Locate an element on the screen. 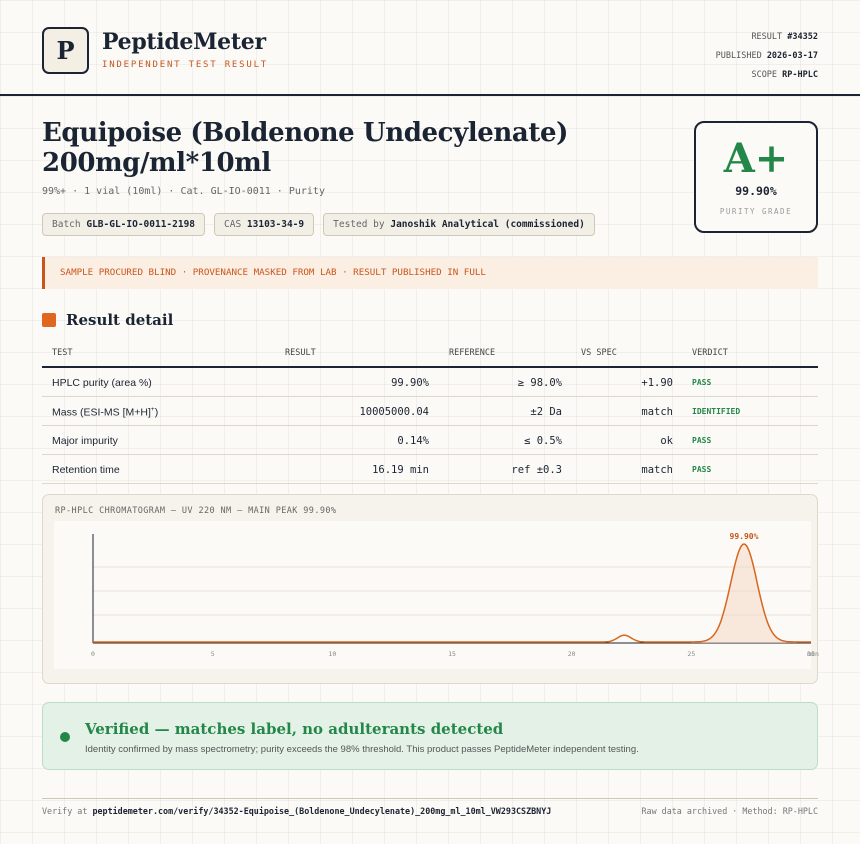  logo-letter: P is located at coordinates (65, 50).